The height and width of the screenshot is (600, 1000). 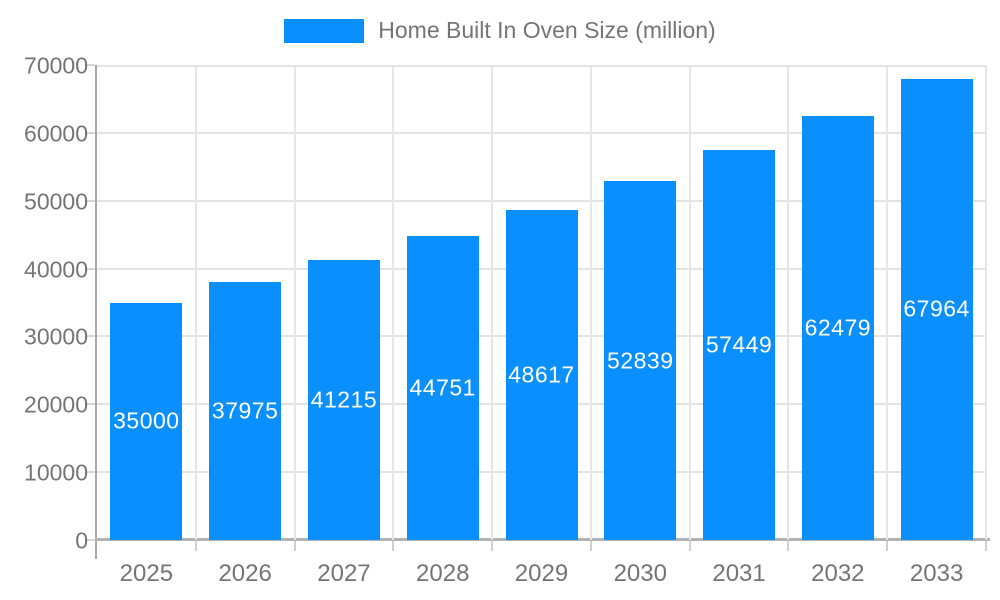 I want to click on bar-value-label: 52839, so click(x=640, y=360).